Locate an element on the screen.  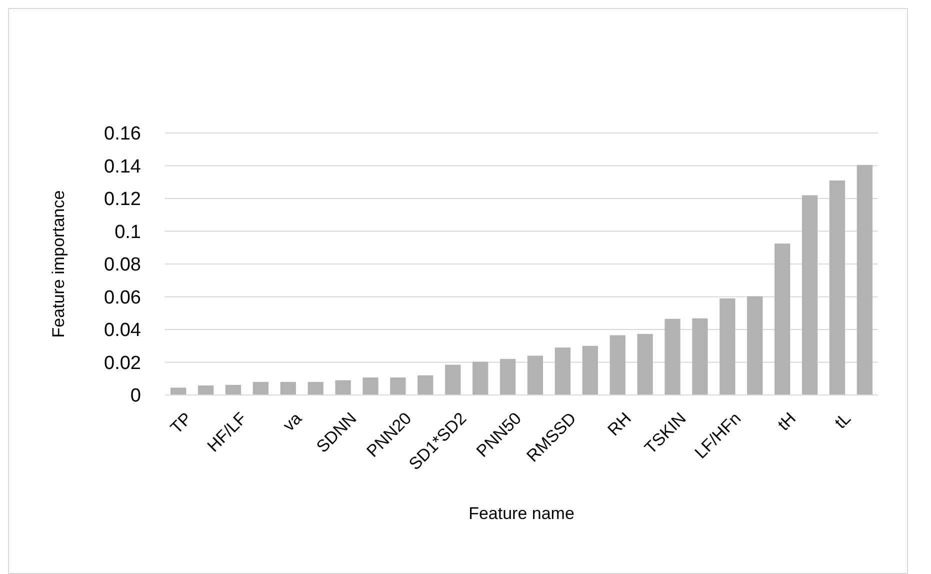
y-tick-label: 0.16 is located at coordinates (122, 134).